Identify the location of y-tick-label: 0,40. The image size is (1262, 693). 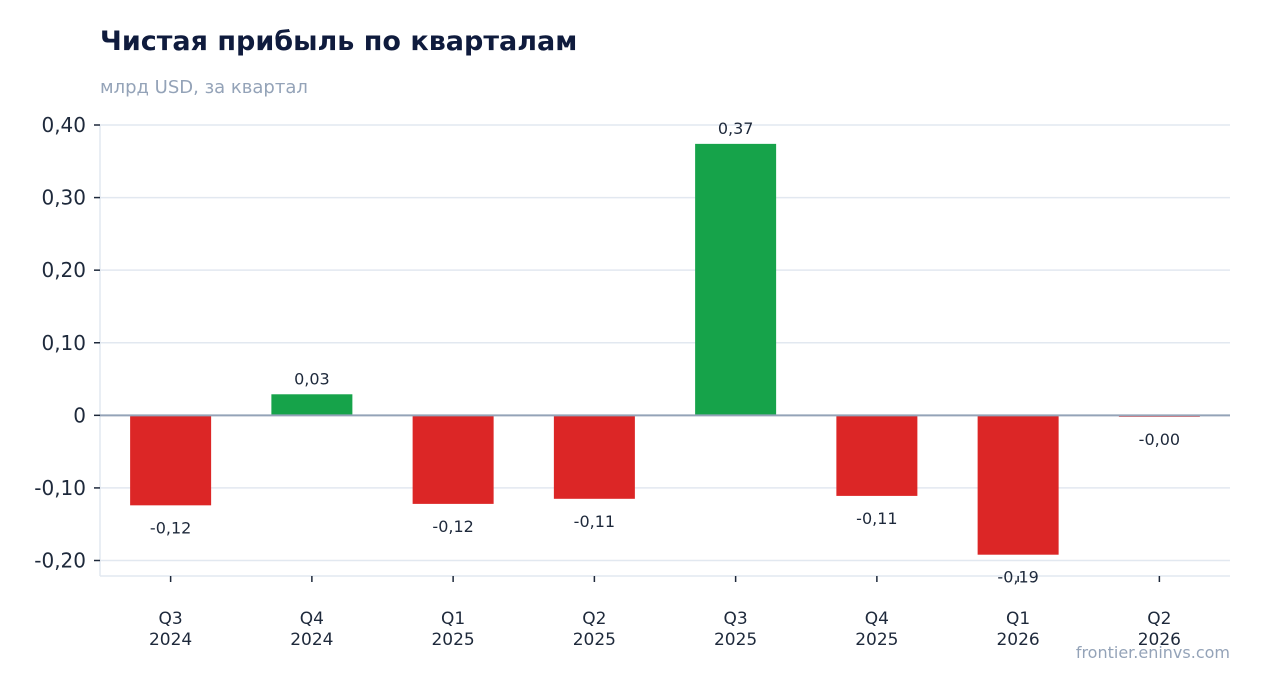
(63, 125).